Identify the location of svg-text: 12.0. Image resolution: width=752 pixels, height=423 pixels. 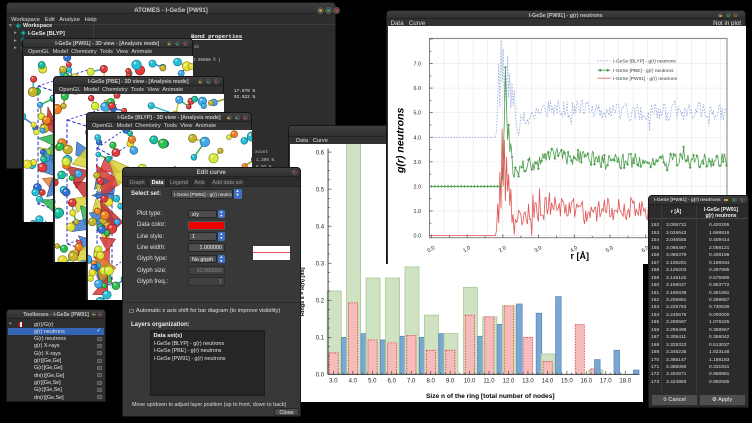
(509, 381).